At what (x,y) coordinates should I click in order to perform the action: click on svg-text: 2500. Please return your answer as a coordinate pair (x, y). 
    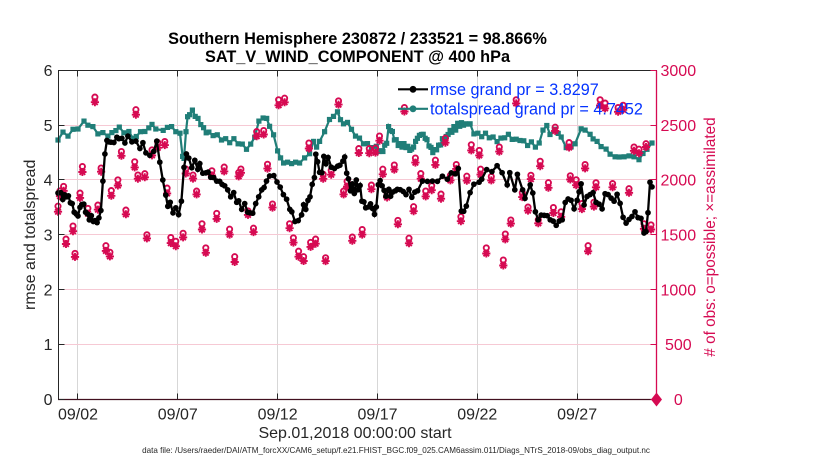
    Looking at the image, I should click on (679, 126).